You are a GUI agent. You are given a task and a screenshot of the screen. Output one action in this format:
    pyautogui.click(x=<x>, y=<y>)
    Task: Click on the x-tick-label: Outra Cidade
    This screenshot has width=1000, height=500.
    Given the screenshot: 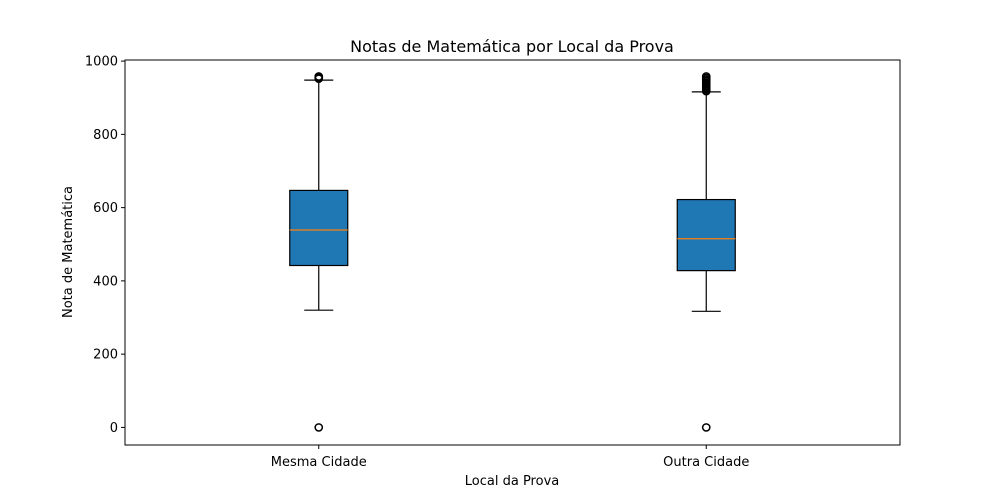 What is the action you would take?
    pyautogui.click(x=706, y=462)
    